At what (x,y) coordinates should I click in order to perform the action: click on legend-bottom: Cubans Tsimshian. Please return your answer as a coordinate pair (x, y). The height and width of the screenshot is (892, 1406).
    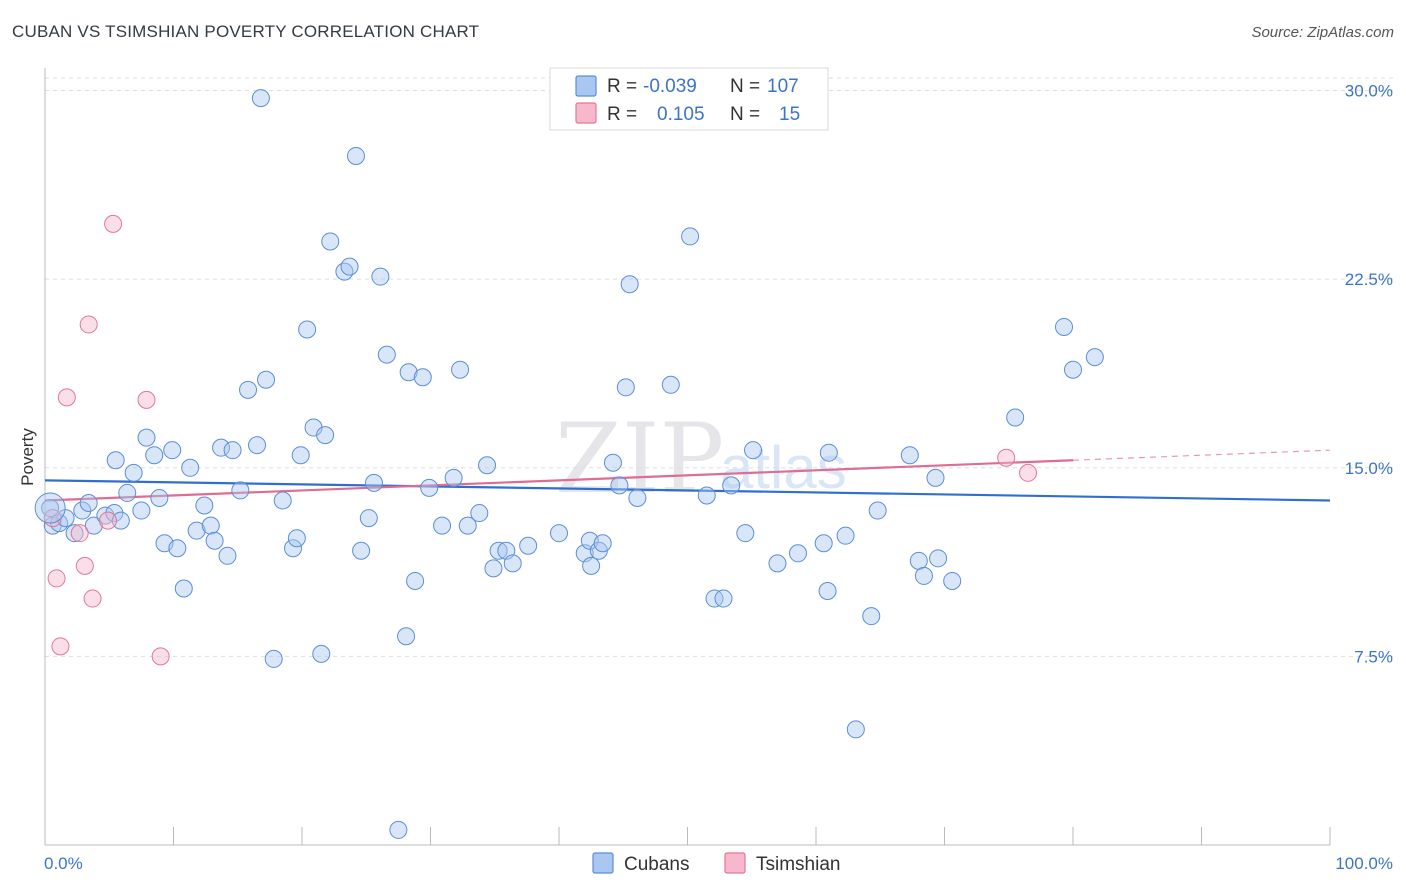
    Looking at the image, I should click on (716, 863).